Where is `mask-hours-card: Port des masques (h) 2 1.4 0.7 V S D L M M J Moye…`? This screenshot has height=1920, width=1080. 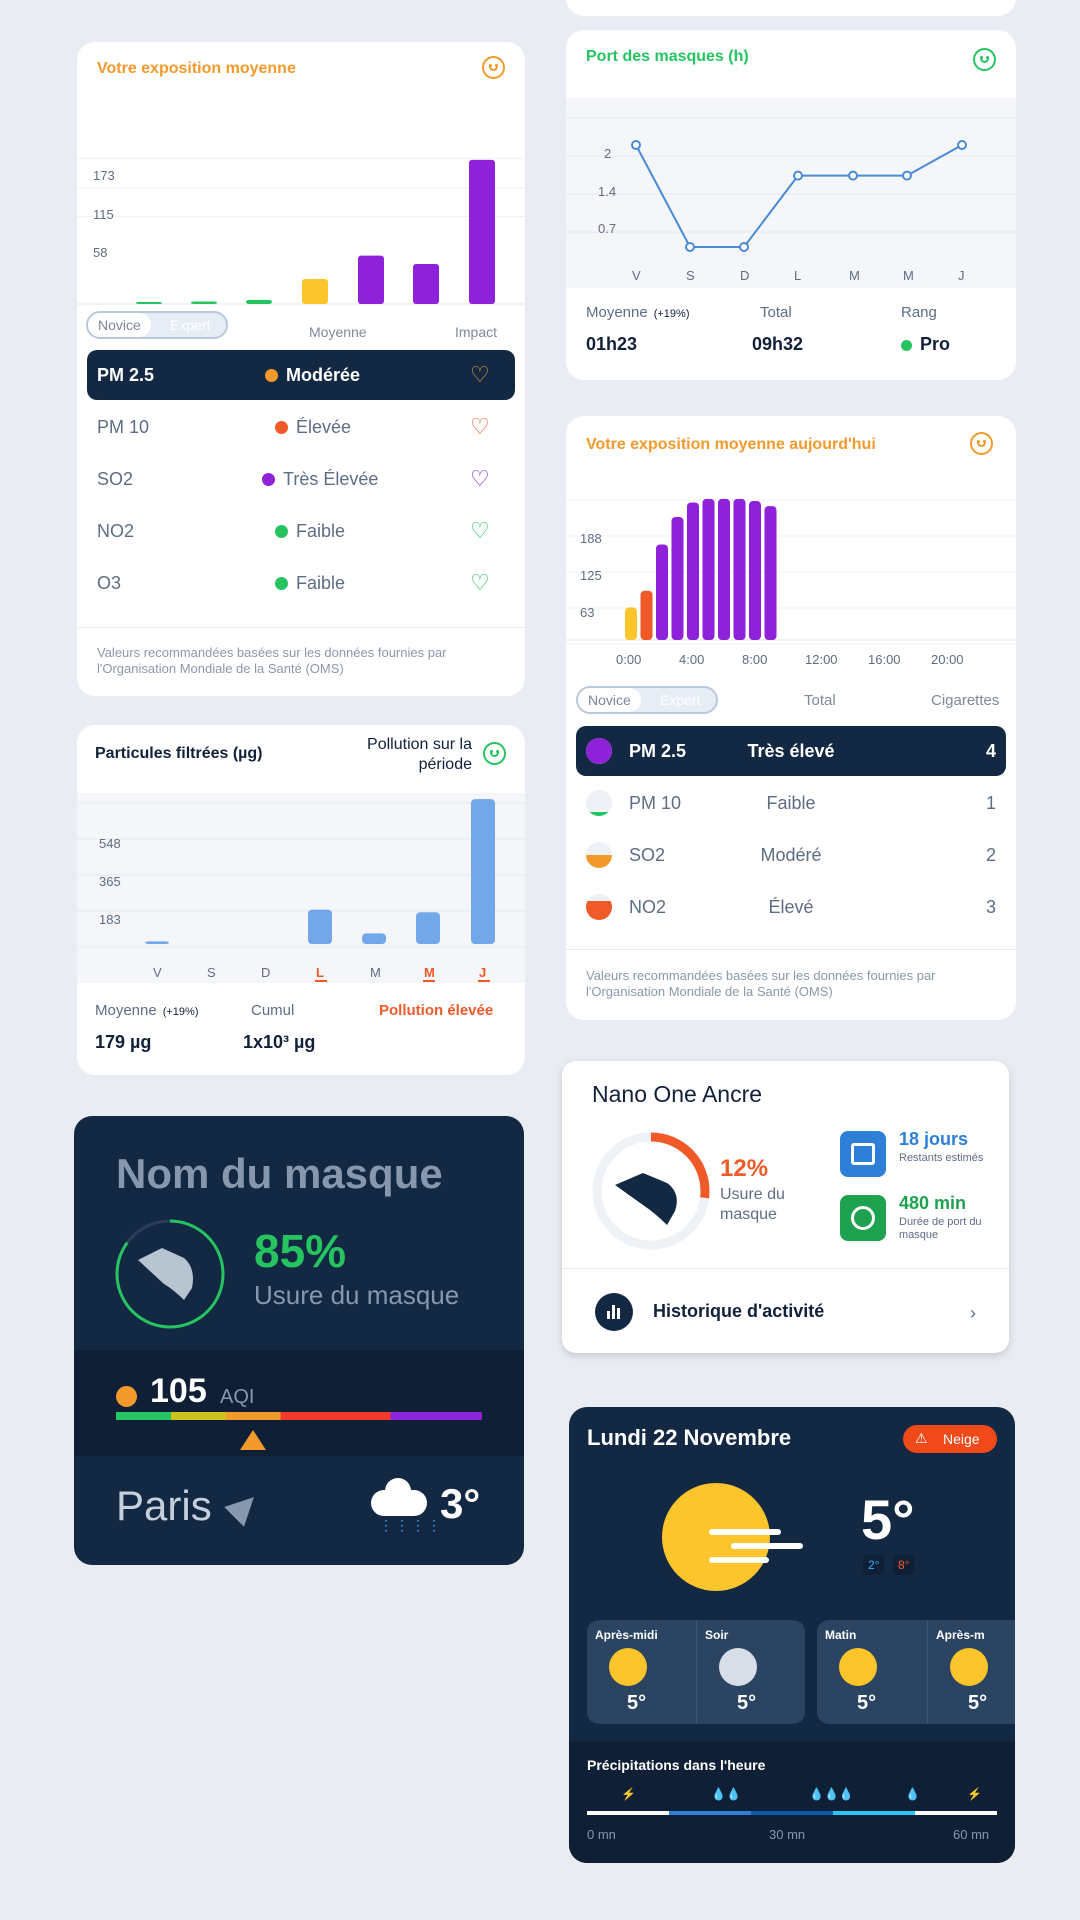
mask-hours-card: Port des masques (h) 2 1.4 0.7 V S D L M M J Moye… is located at coordinates (791, 205).